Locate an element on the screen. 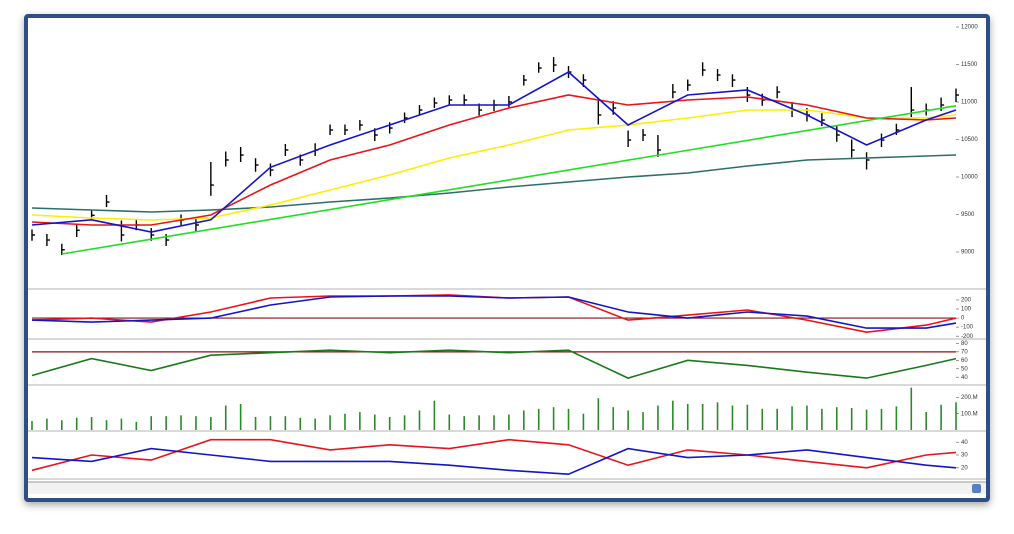  y-tick-label: 11000 is located at coordinates (969, 103).